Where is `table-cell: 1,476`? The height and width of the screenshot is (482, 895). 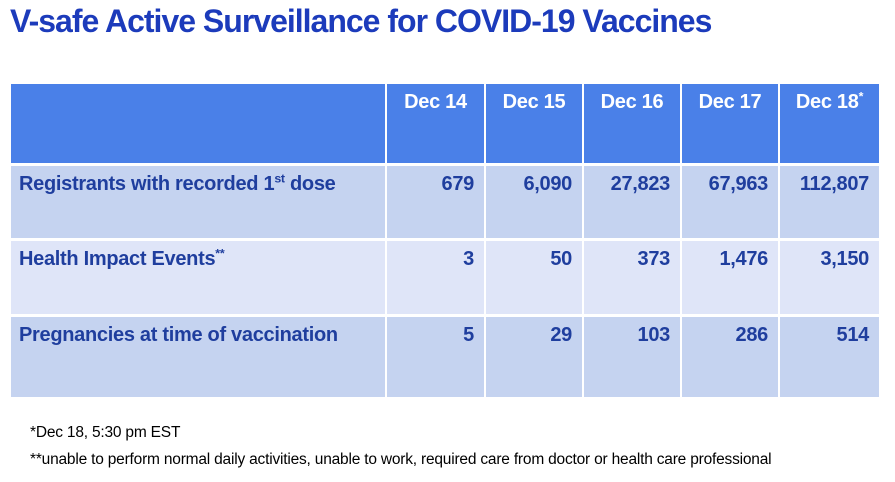
table-cell: 1,476 is located at coordinates (730, 277).